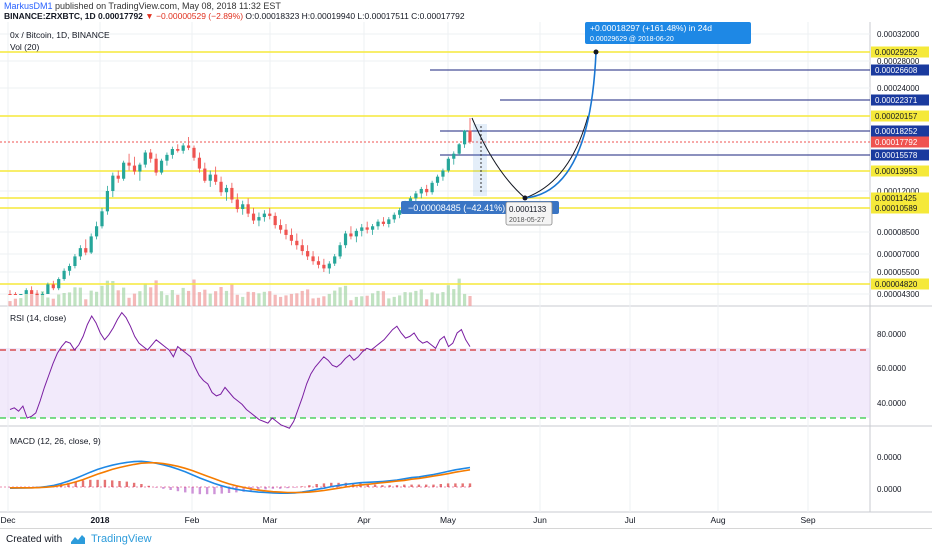 Image resolution: width=932 pixels, height=551 pixels. What do you see at coordinates (456, 208) in the screenshot?
I see `down-annotation-text: −0.00008485 (−42.41%)` at bounding box center [456, 208].